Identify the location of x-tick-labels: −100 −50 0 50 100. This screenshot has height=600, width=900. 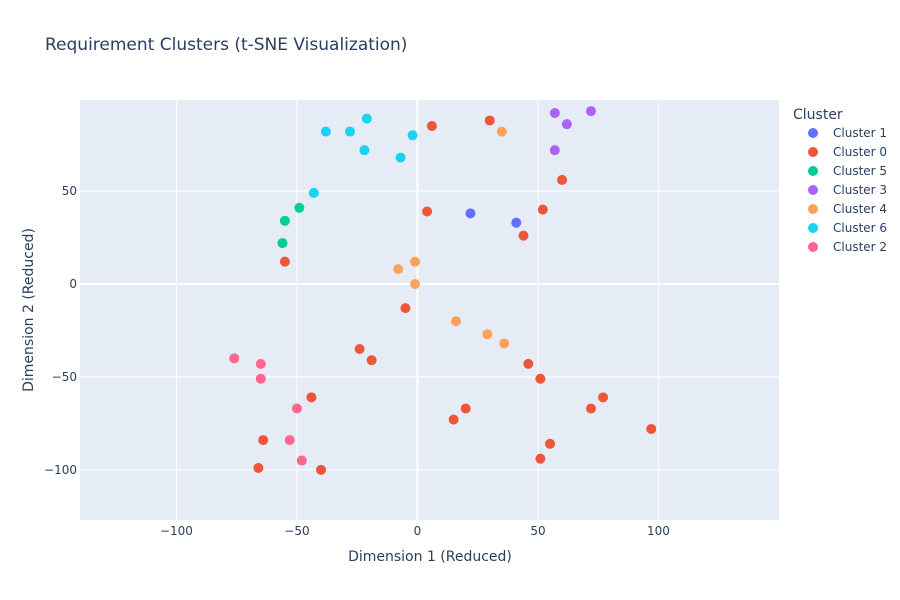
(415, 531).